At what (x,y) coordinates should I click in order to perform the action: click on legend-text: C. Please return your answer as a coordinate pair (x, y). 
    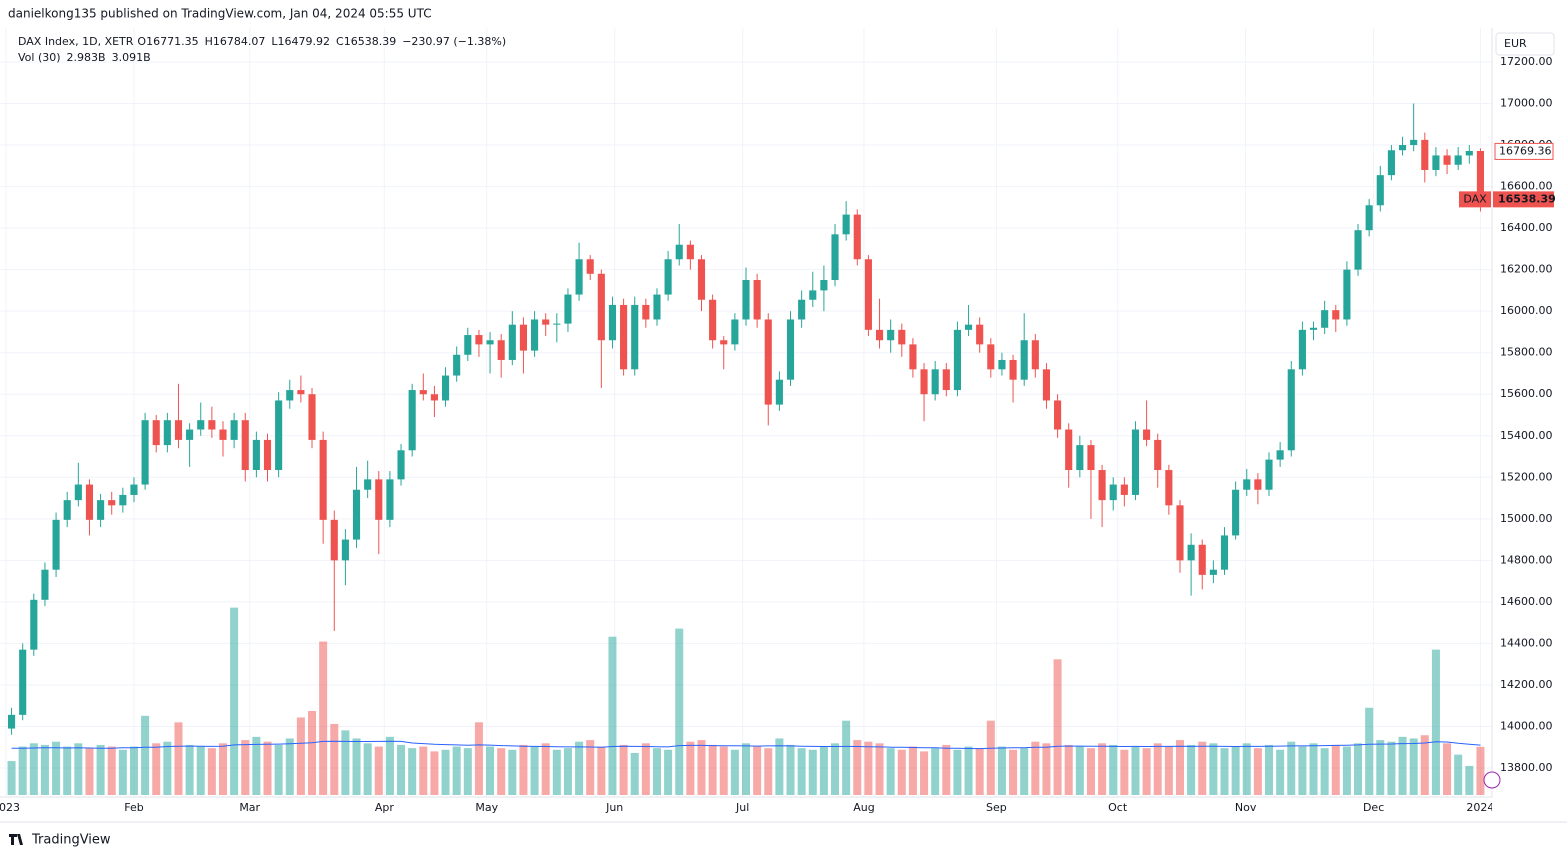
    Looking at the image, I should click on (340, 41).